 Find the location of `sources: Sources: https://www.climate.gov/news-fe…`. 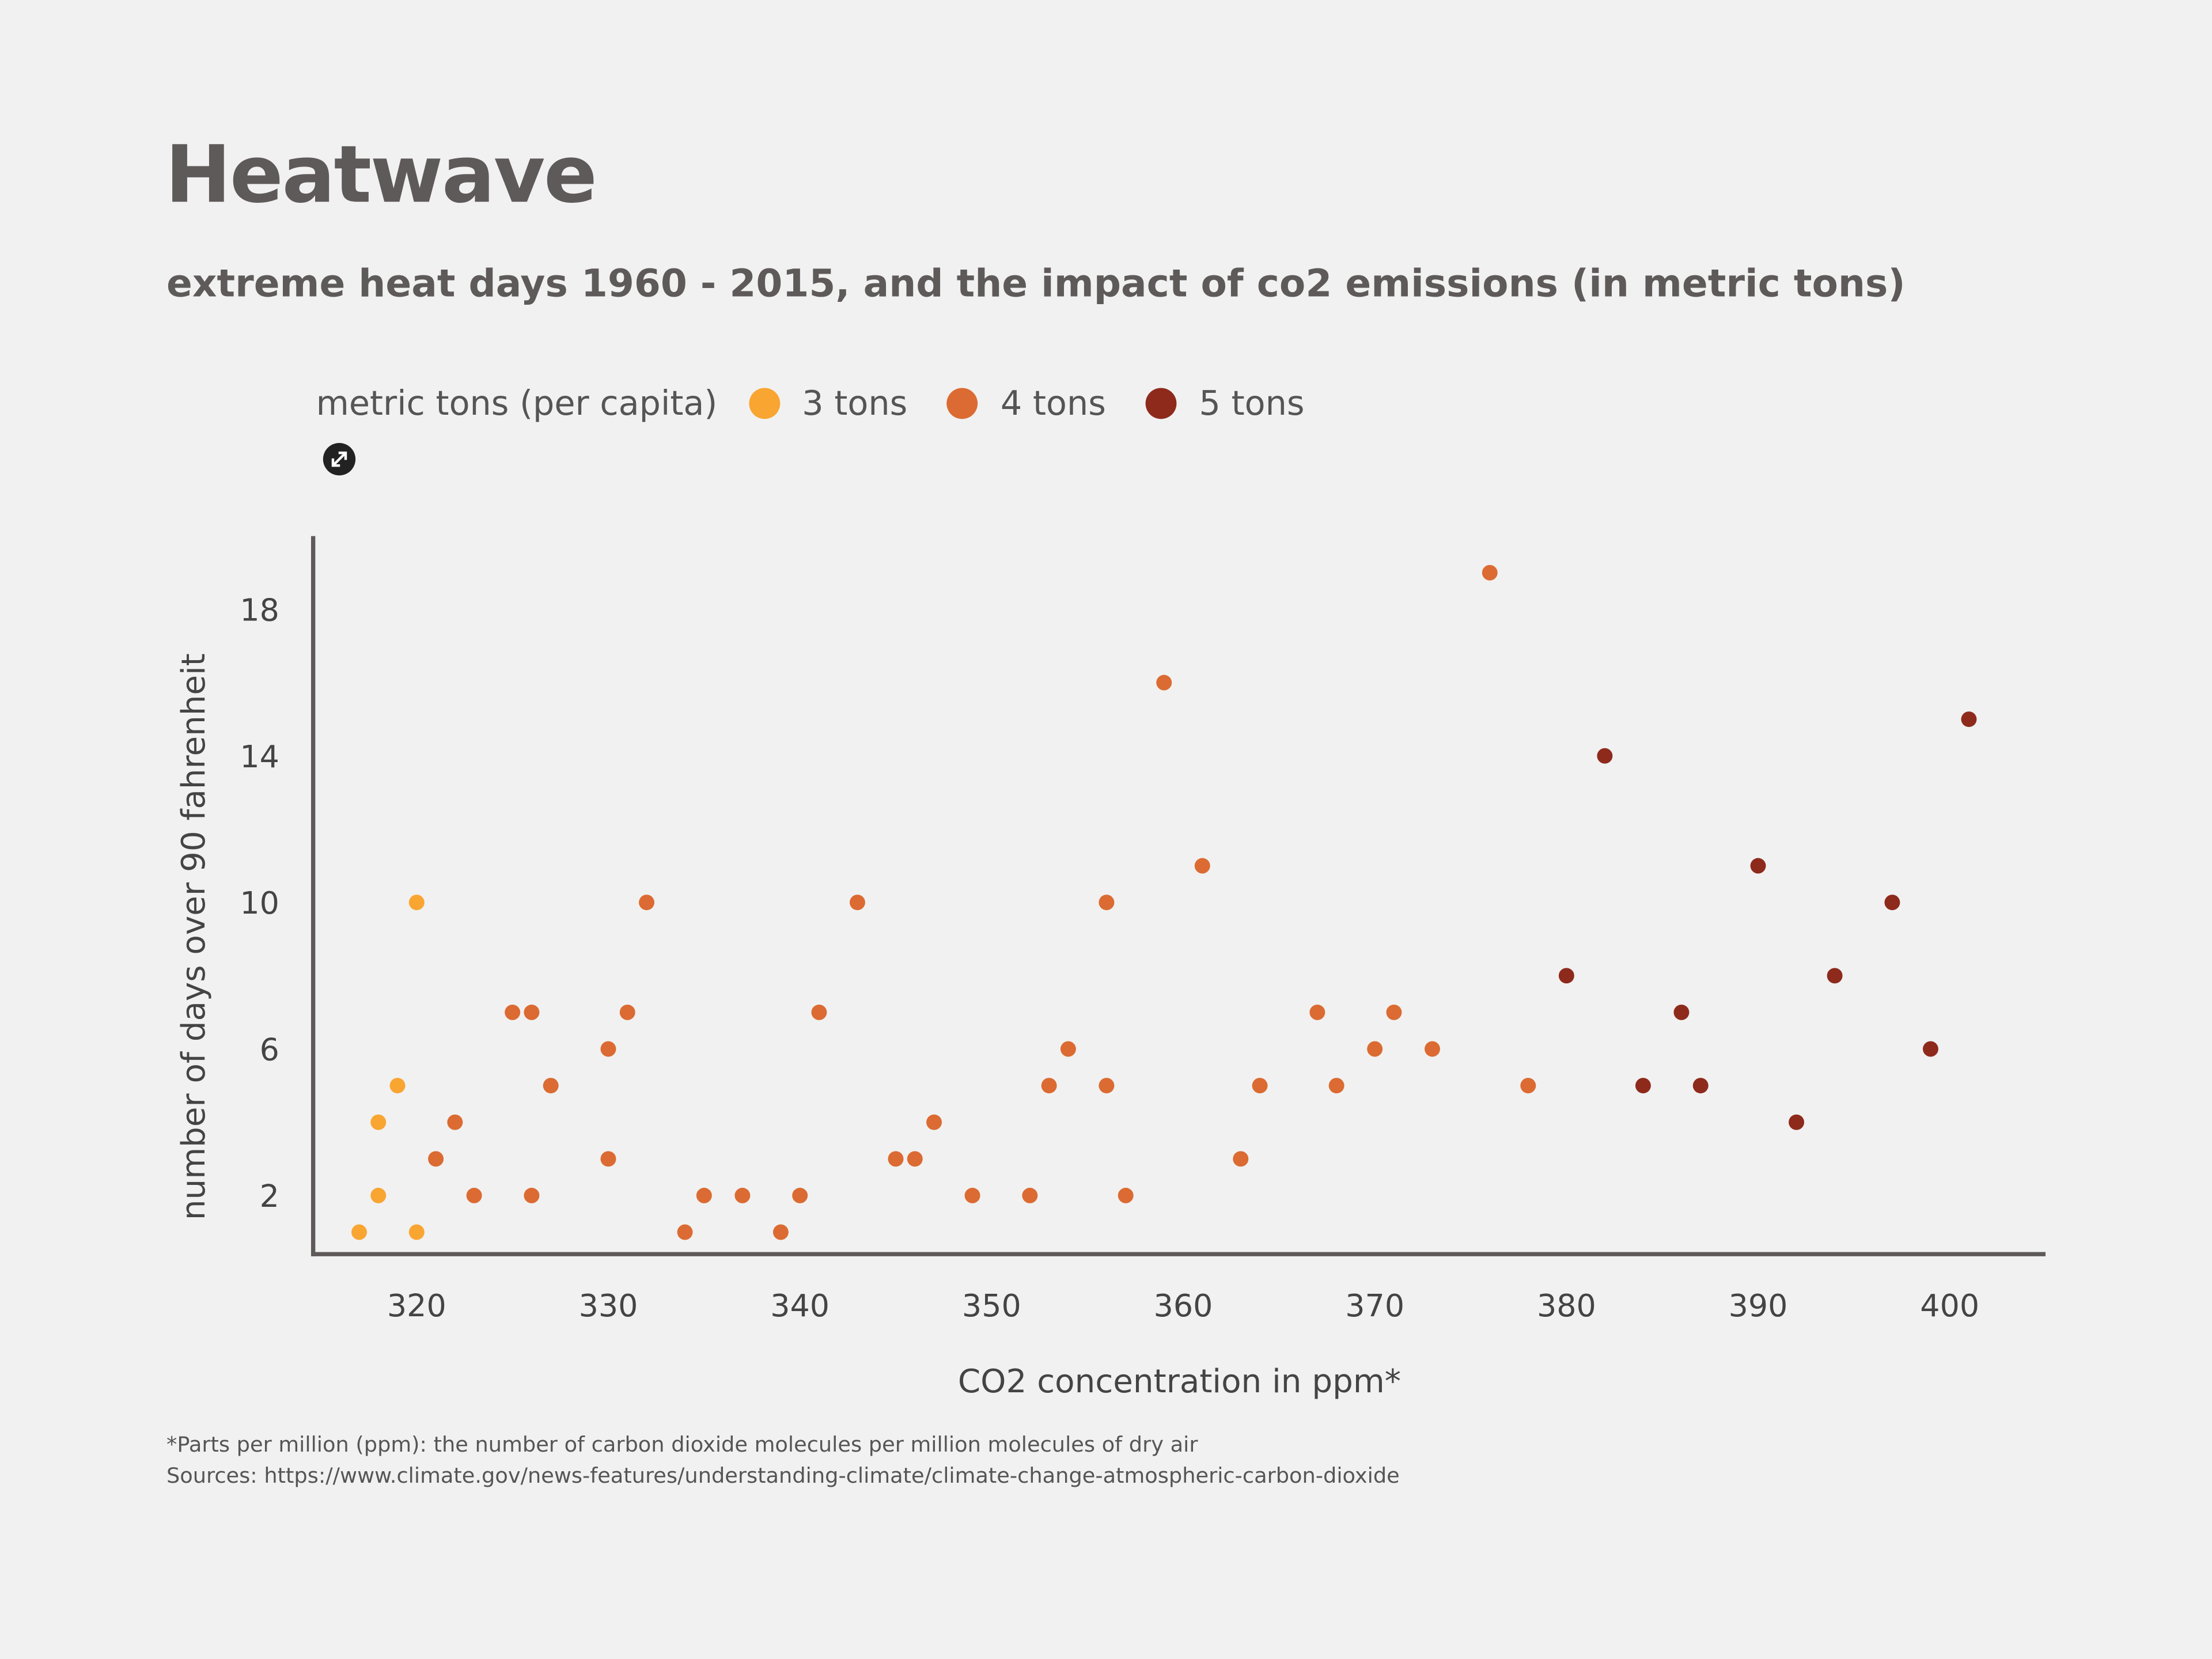

sources: Sources: https://www.climate.gov/news-fe… is located at coordinates (783, 1475).